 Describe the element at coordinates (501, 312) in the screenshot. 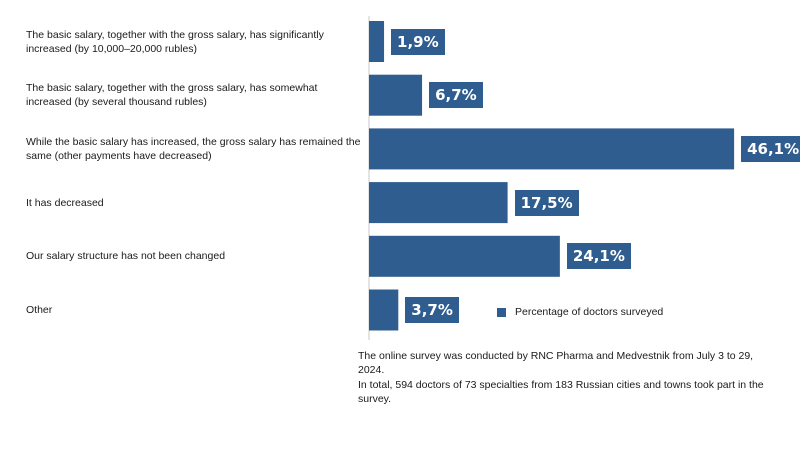

I see `legend-swatch` at that location.